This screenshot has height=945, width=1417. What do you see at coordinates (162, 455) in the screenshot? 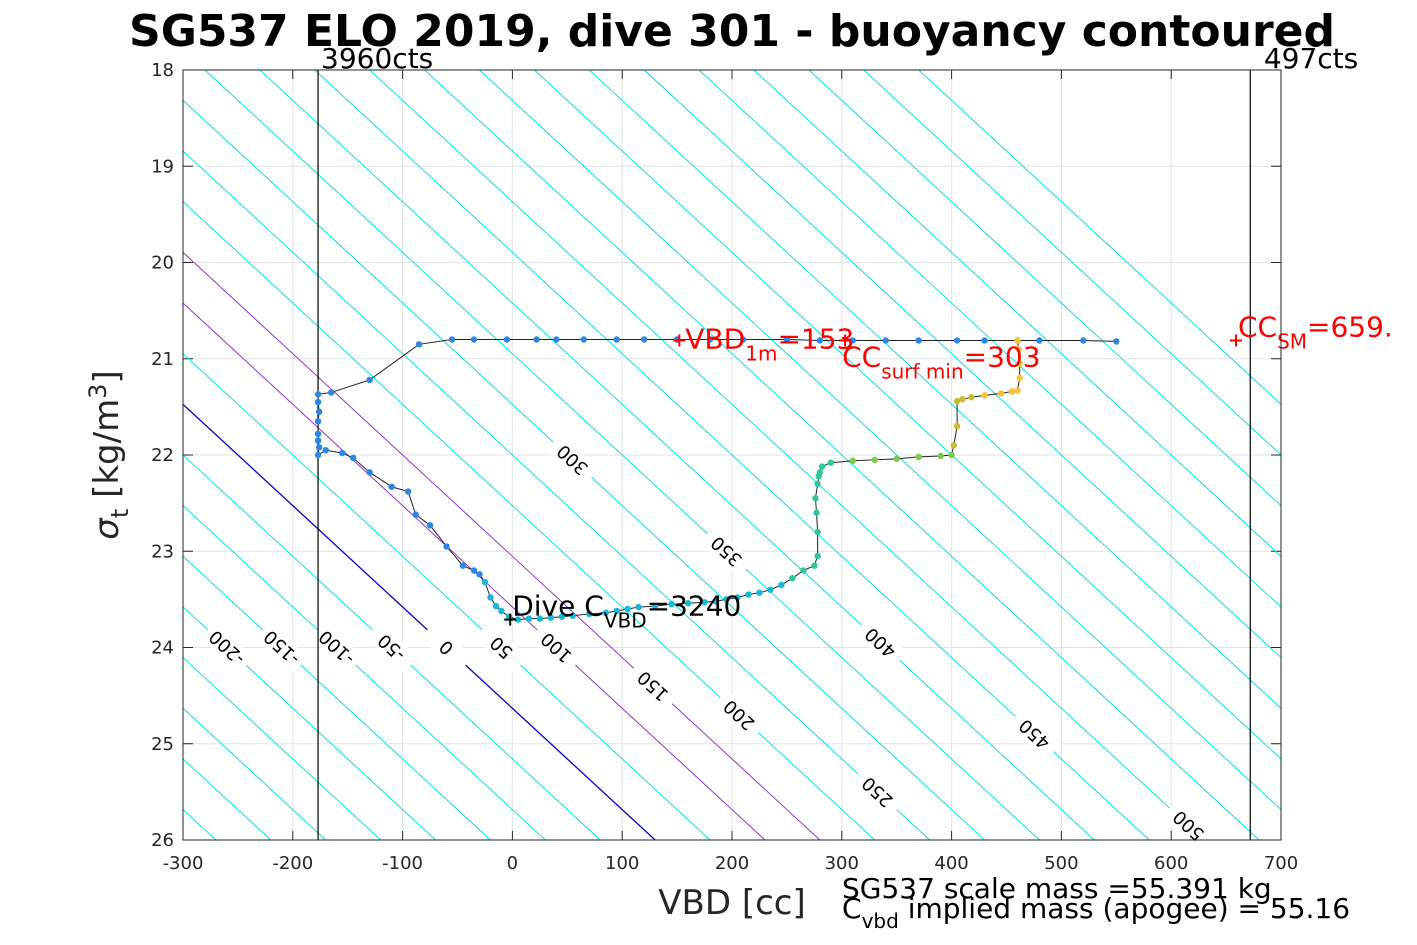
I see `y-tick-labels: 18 19 20 21 22 23 24 25 26` at bounding box center [162, 455].